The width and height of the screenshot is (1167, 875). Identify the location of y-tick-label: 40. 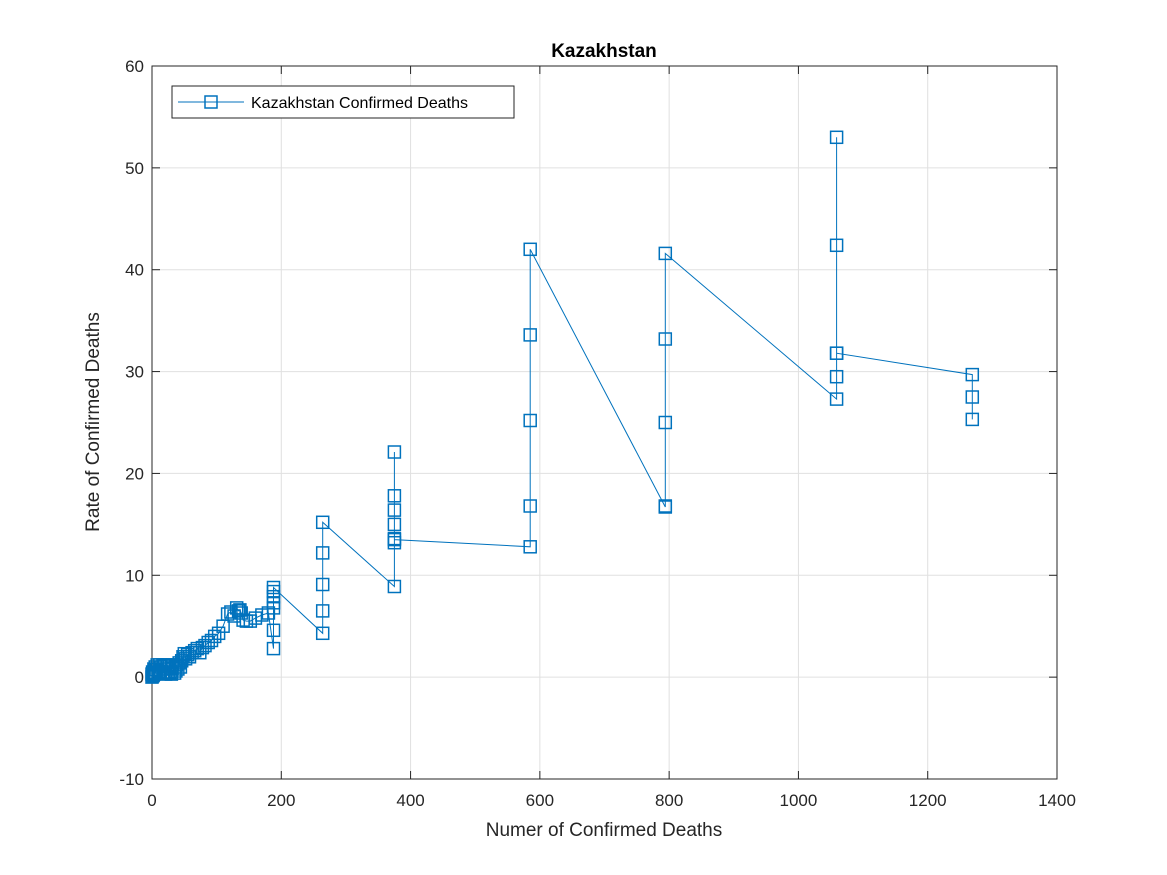
(134, 270).